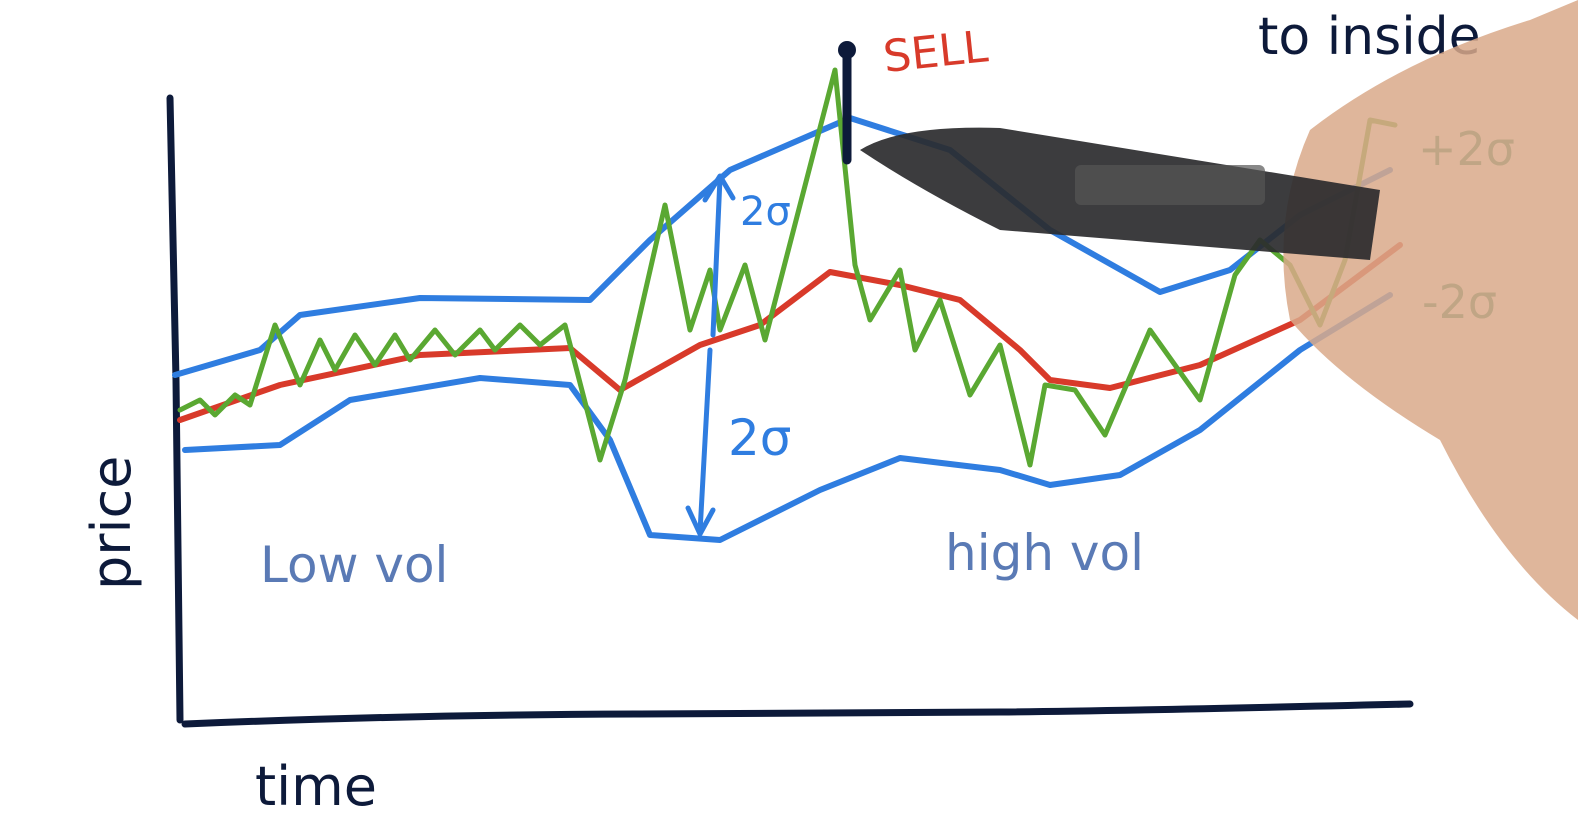 The image size is (1578, 818). What do you see at coordinates (175, 409) in the screenshot?
I see `y-axis` at bounding box center [175, 409].